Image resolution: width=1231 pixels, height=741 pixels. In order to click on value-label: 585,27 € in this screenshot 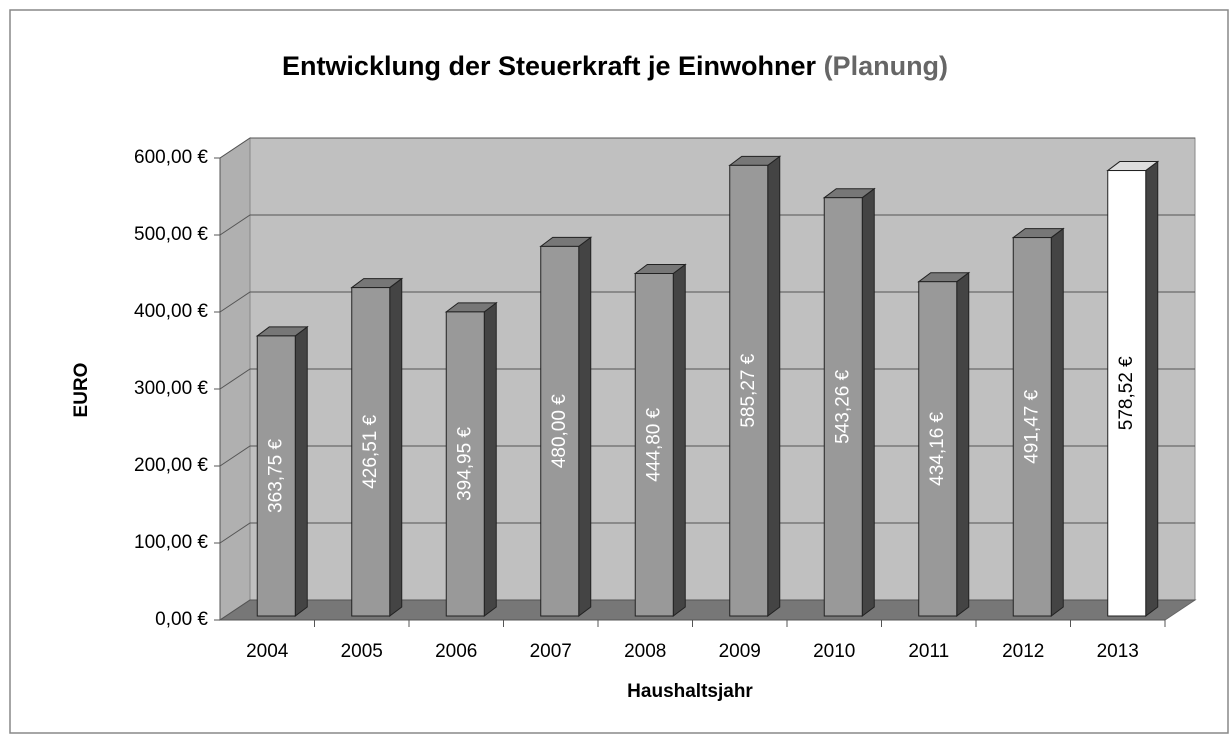, I will do `click(748, 390)`.